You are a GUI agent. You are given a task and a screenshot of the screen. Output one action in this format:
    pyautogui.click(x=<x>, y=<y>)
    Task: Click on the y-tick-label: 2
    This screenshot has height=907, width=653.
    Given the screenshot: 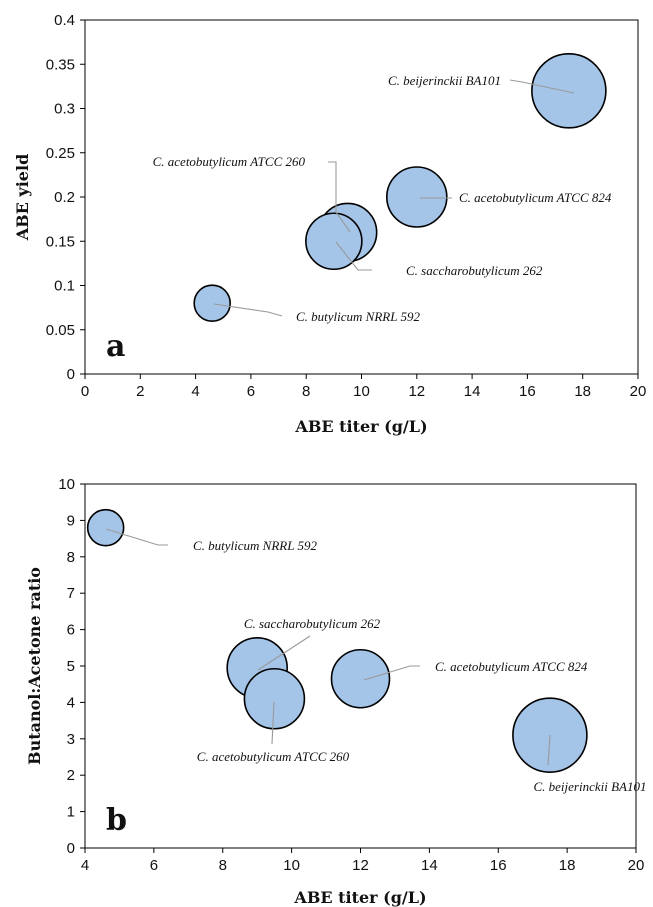 What is the action you would take?
    pyautogui.click(x=71, y=775)
    